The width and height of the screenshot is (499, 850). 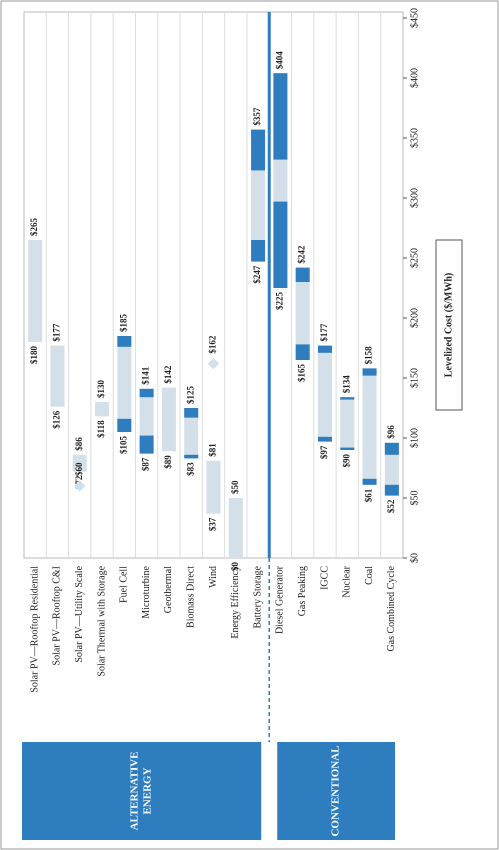 I want to click on diamond-label: $162, so click(x=213, y=344).